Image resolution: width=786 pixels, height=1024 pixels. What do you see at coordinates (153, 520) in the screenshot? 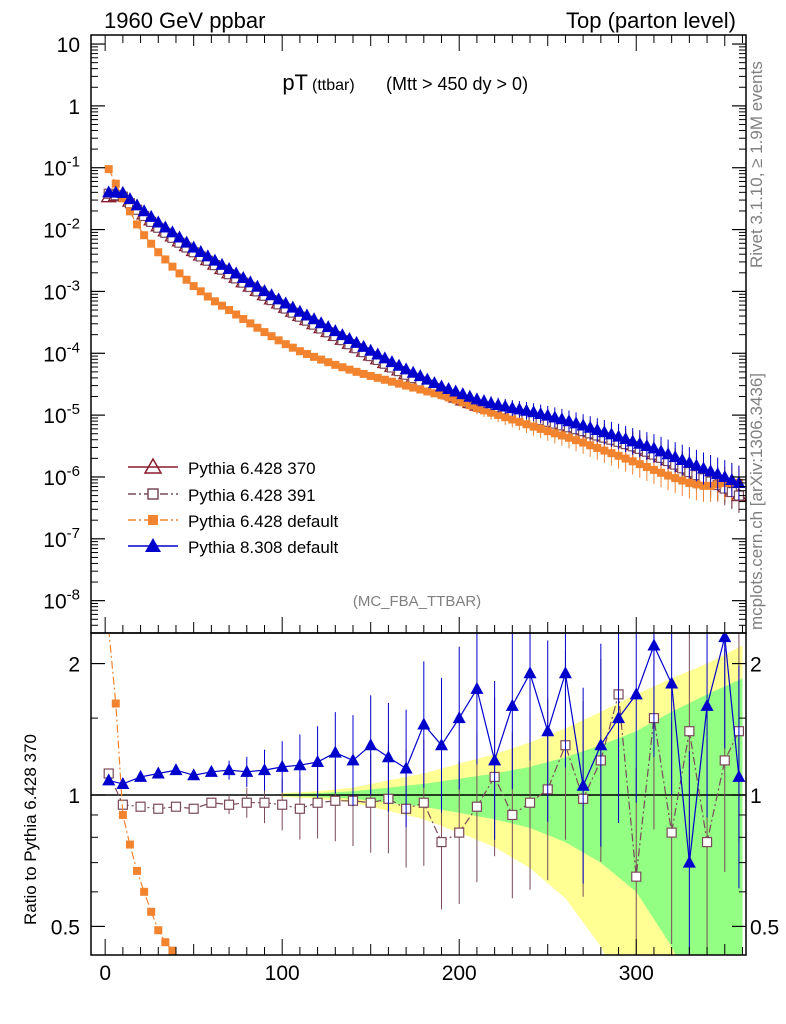
I see `legend-filled-square-marker` at bounding box center [153, 520].